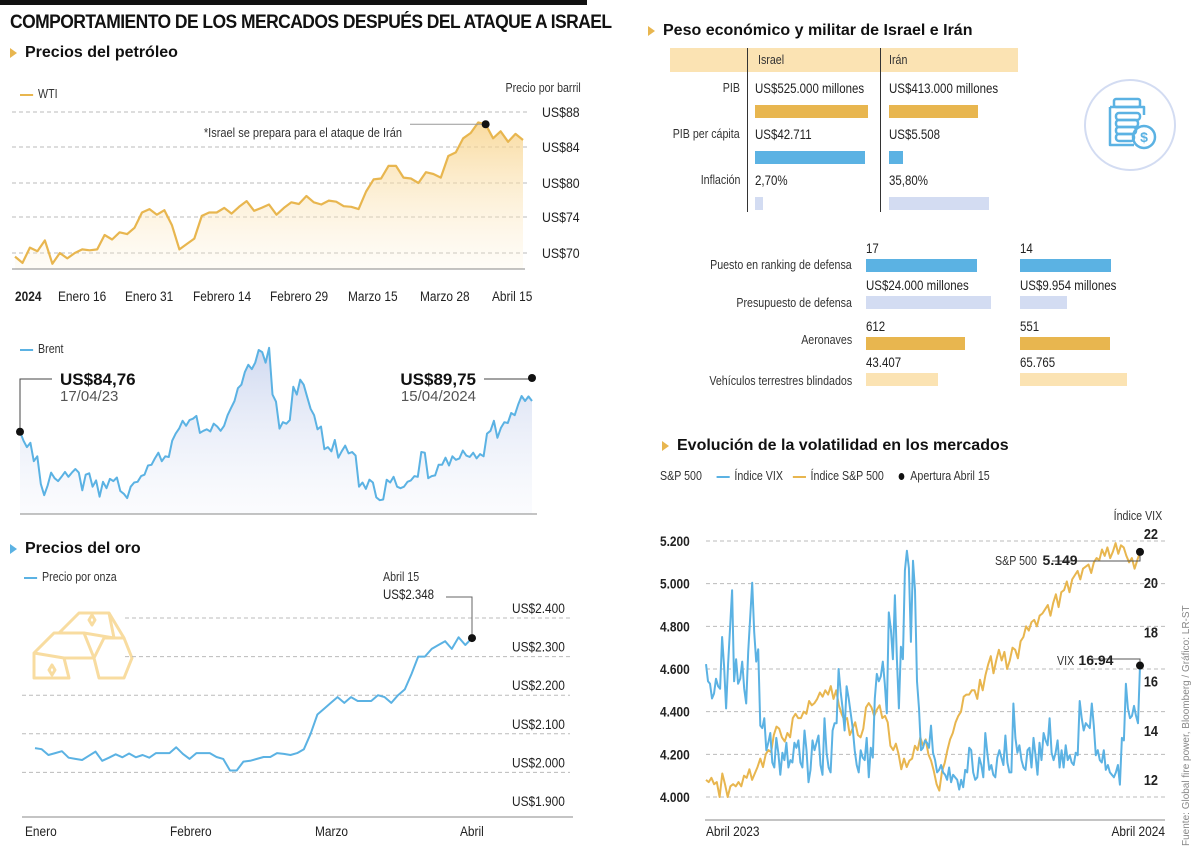 Image resolution: width=1200 pixels, height=857 pixels. Describe the element at coordinates (681, 475) in the screenshot. I see `legend-prefix: S&P 500` at that location.